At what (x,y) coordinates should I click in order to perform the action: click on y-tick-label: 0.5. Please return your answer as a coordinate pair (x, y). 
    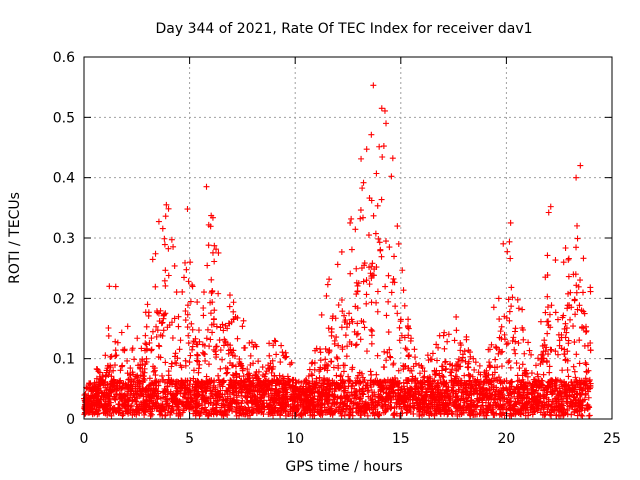
    Looking at the image, I should click on (64, 118).